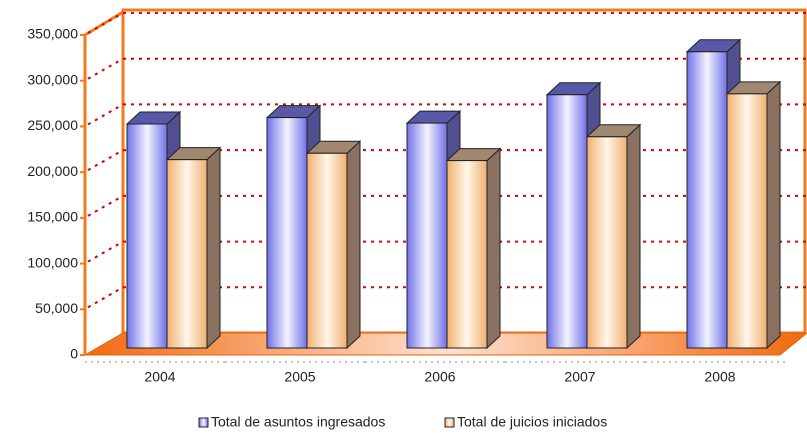 Image resolution: width=807 pixels, height=440 pixels. Describe the element at coordinates (719, 377) in the screenshot. I see `x-tick-label: 2008` at that location.